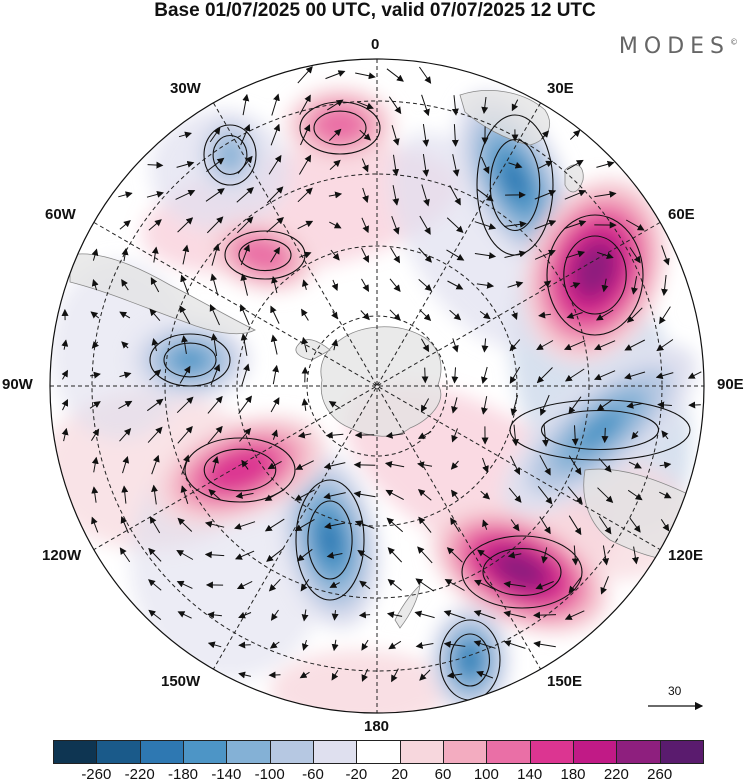 This screenshot has width=750, height=783. I want to click on lon-label-90e: 90E, so click(730, 384).